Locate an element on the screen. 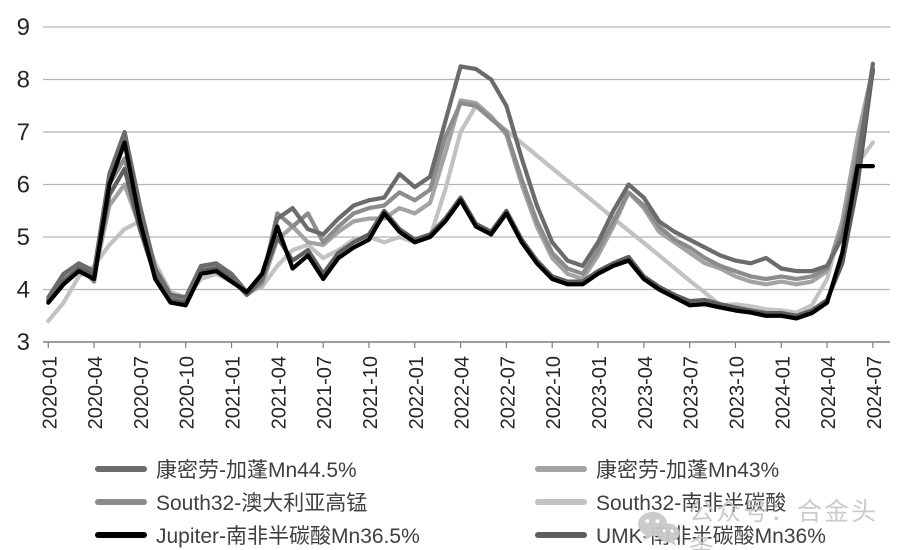 This screenshot has width=900, height=550. svg-text: 5 is located at coordinates (23, 237).